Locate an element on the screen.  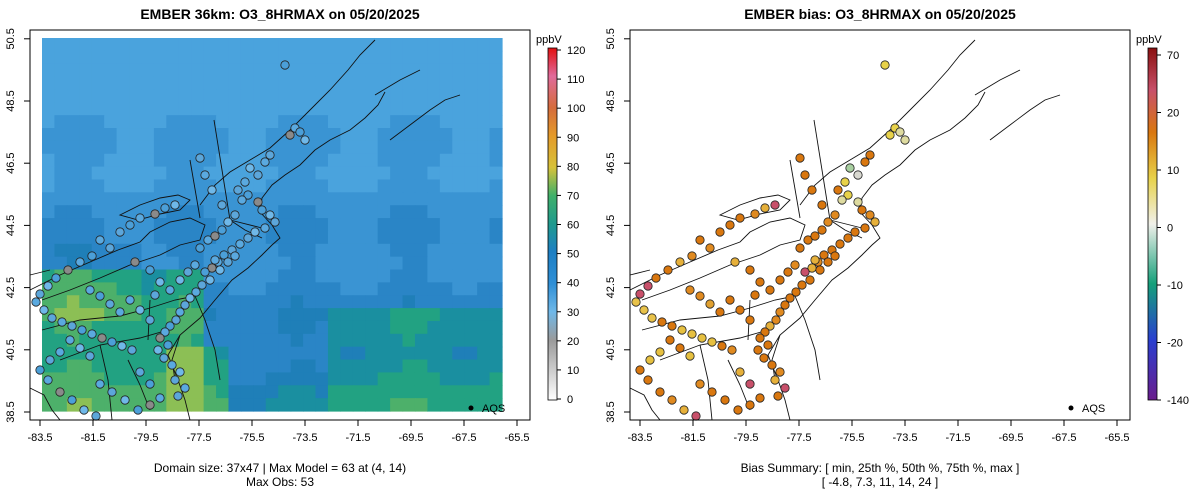
aqs-legend-label: AQS is located at coordinates (493, 409).